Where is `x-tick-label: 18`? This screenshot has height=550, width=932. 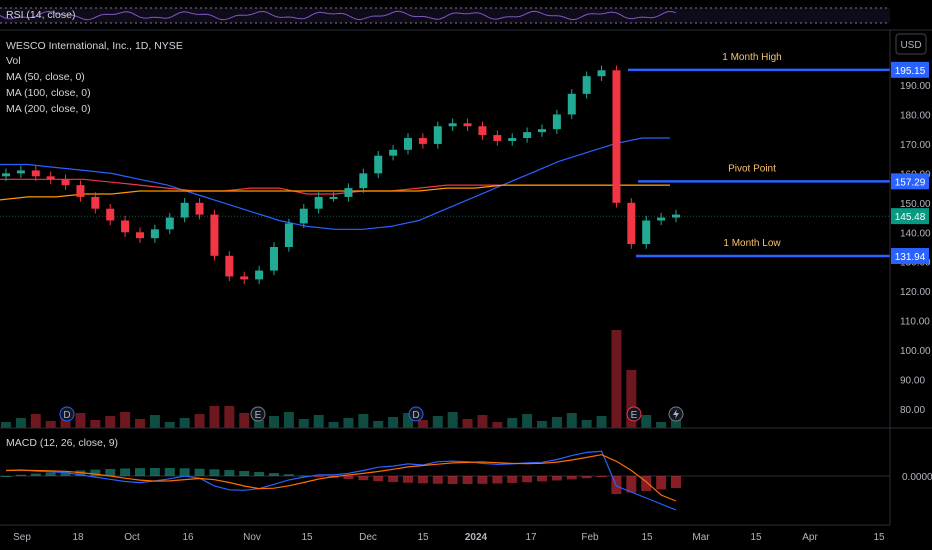
x-tick-label: 18 is located at coordinates (78, 537).